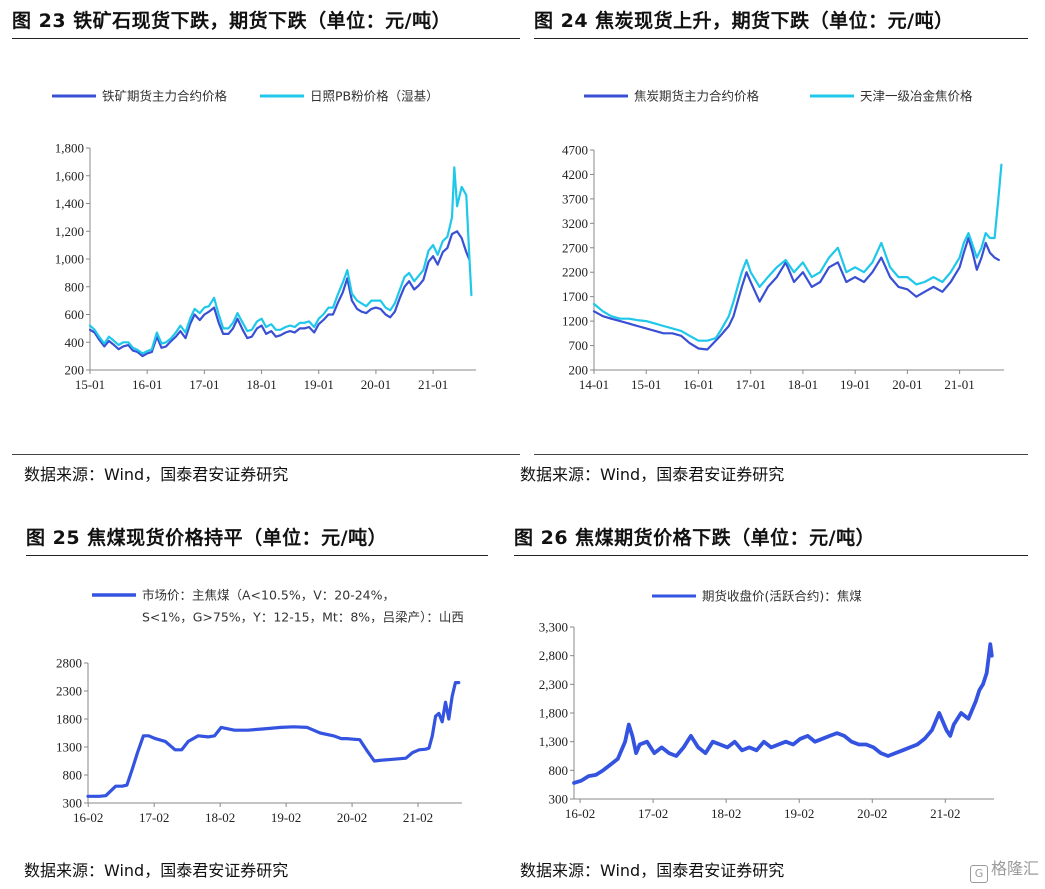 The image size is (1045, 889). I want to click on y-tick-label: 2,800, so click(553, 655).